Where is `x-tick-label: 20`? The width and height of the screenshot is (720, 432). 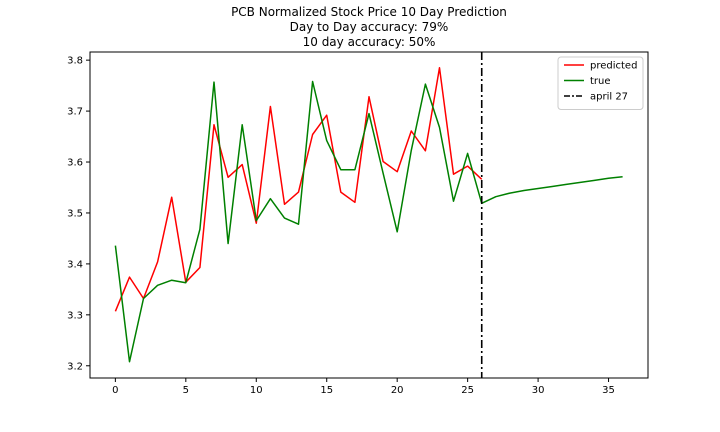 x-tick-label: 20 is located at coordinates (397, 390).